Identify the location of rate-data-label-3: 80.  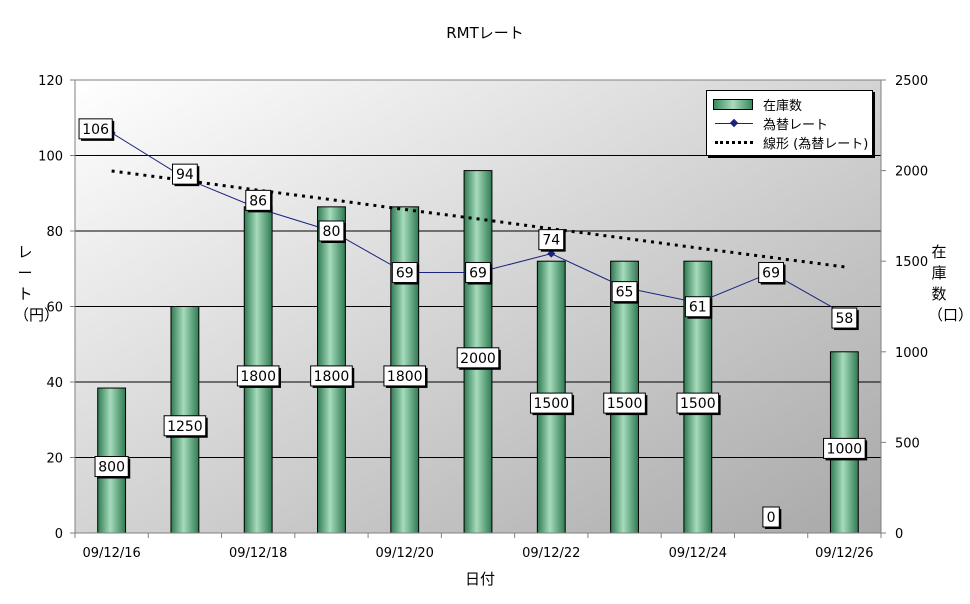
(332, 231).